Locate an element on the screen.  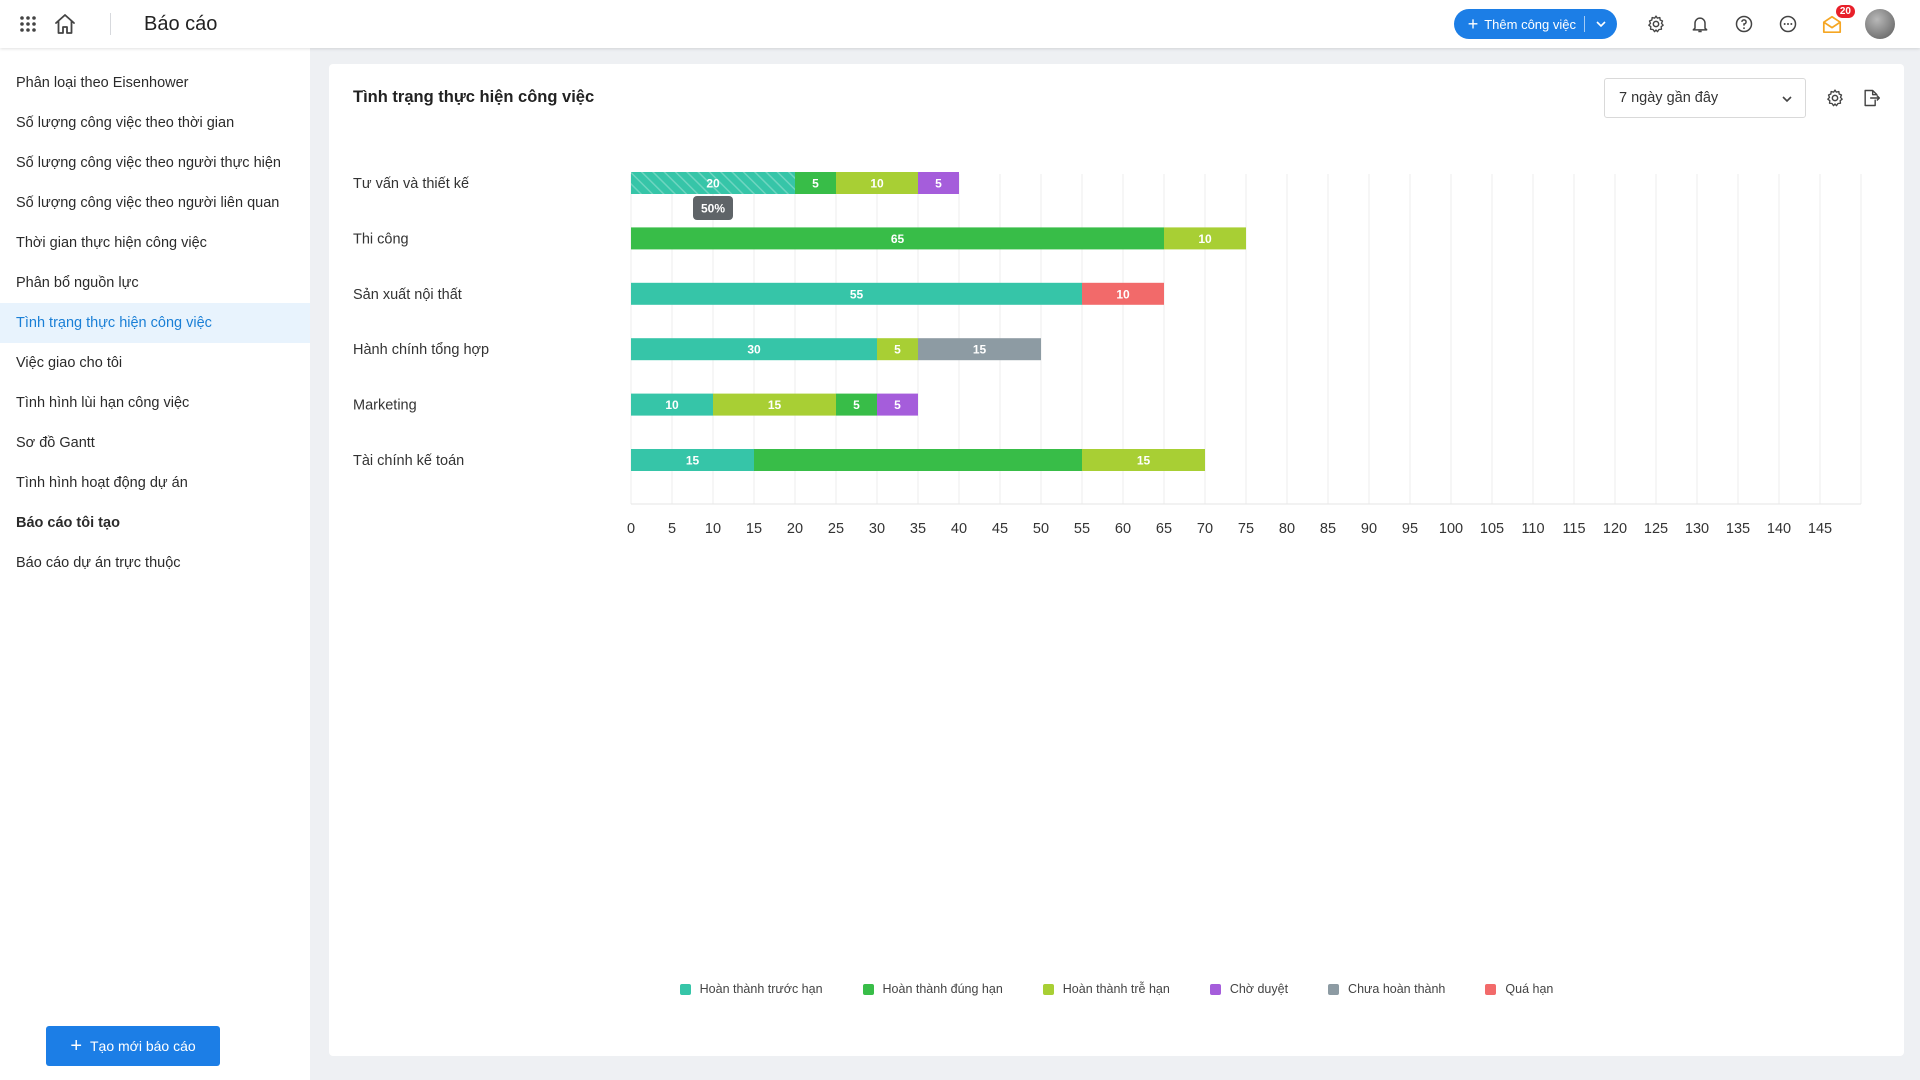
legend-label: Hoàn thành trước hạn is located at coordinates (761, 989).